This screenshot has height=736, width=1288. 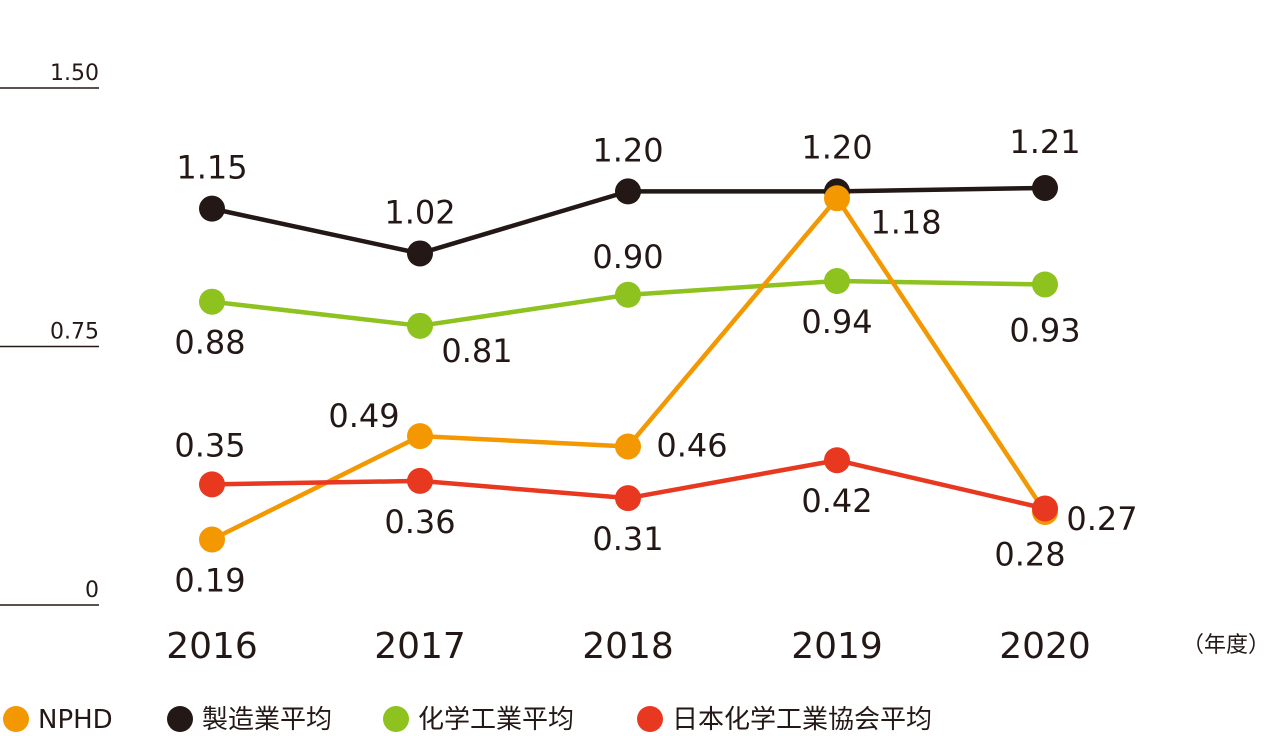 What do you see at coordinates (420, 646) in the screenshot?
I see `x-tick-label: 2017` at bounding box center [420, 646].